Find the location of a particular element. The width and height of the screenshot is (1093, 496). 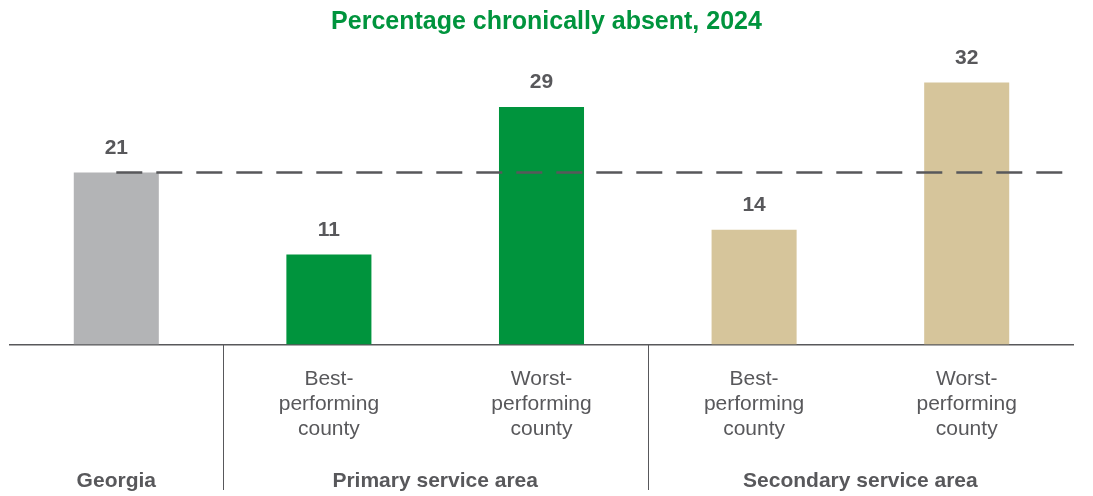

data-label: 11 is located at coordinates (329, 228).